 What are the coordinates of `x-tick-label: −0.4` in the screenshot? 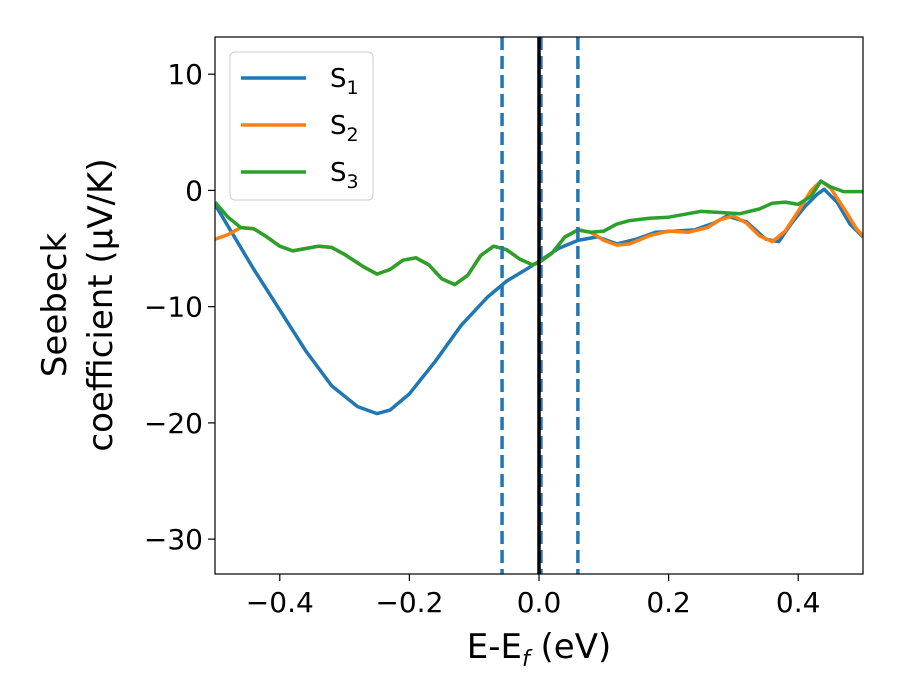 It's located at (280, 602).